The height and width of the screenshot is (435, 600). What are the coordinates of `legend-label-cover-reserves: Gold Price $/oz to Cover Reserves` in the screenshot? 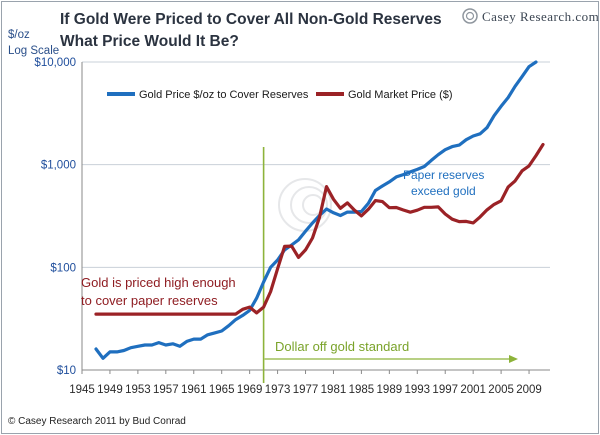 It's located at (224, 95).